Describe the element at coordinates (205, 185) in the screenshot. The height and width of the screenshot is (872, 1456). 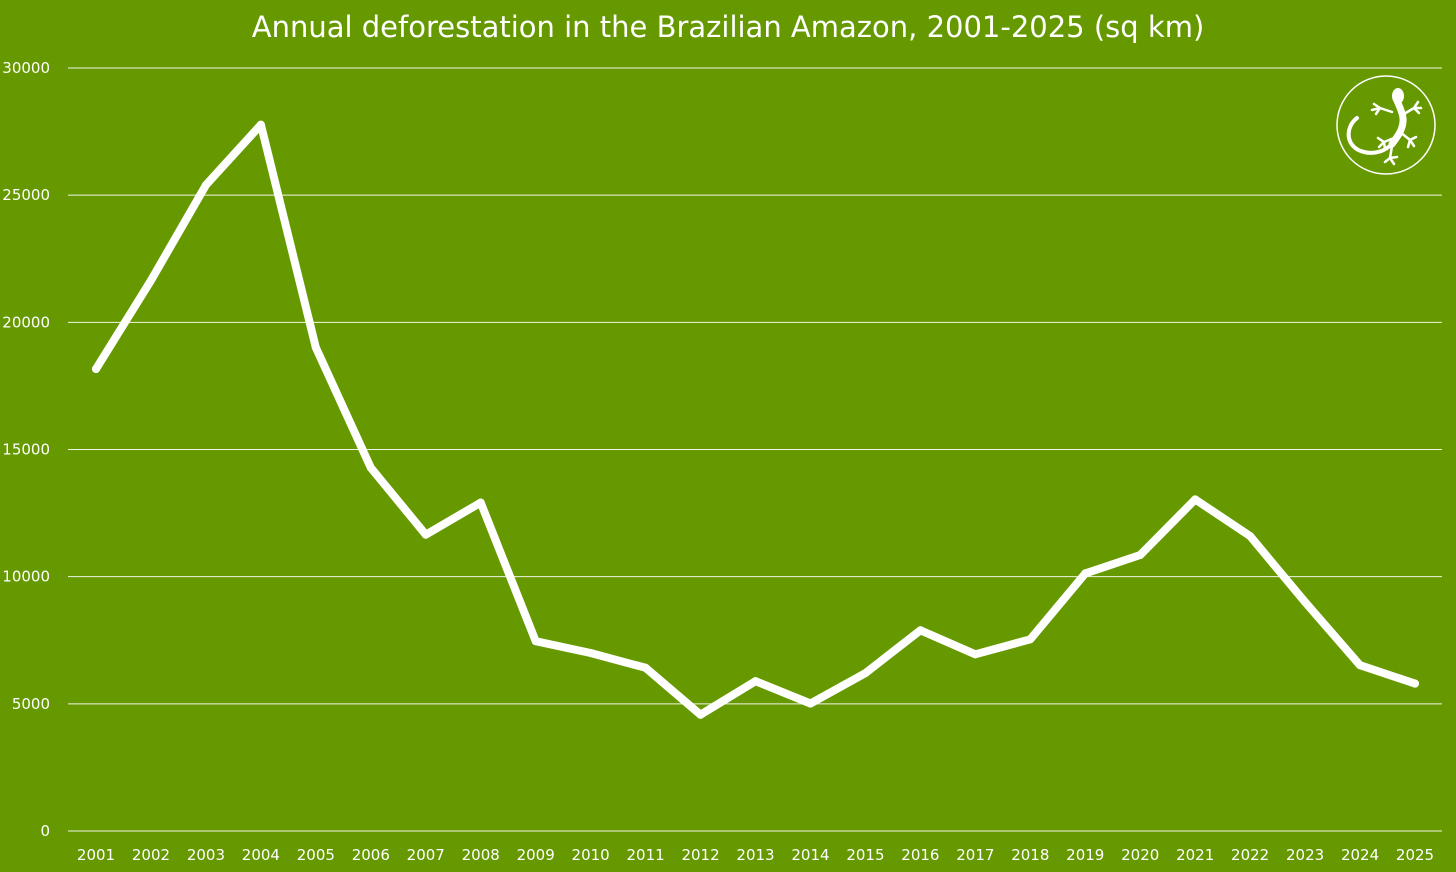
I see `data-point-2003` at that location.